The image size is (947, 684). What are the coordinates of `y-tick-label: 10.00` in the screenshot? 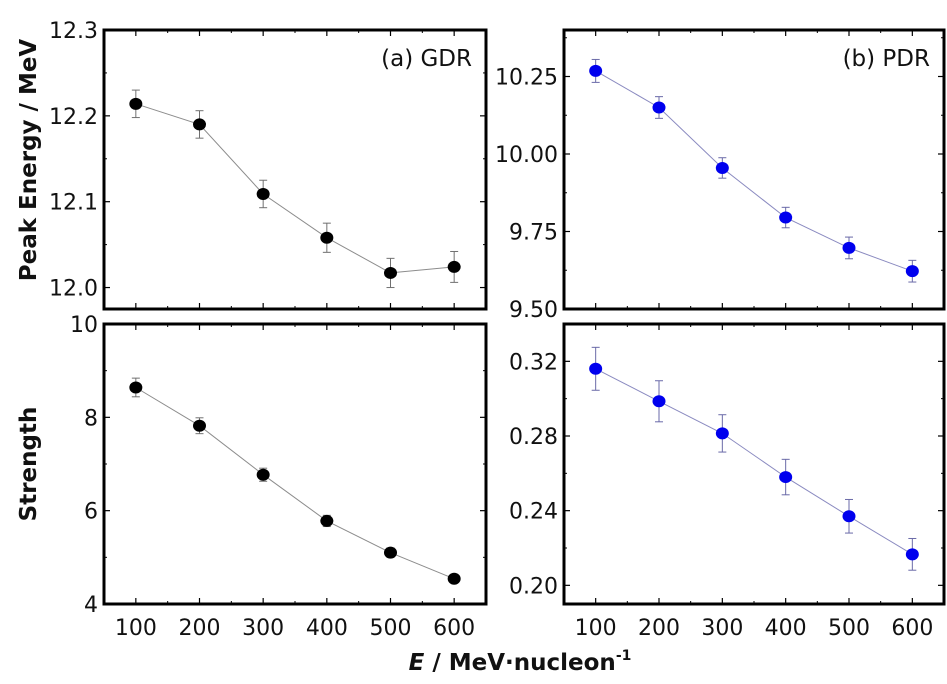 It's located at (526, 155).